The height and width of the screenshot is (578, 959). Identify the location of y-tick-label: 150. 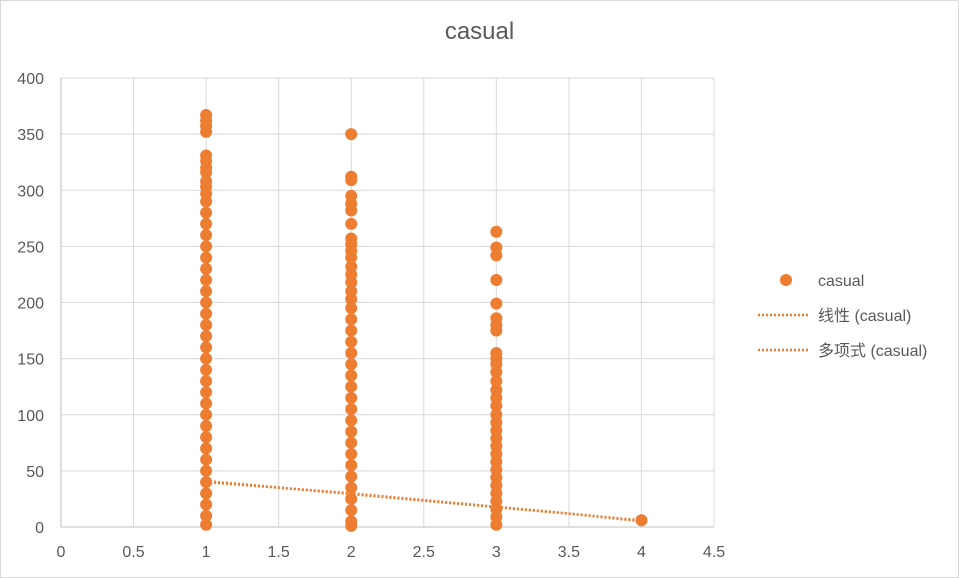
(30, 360).